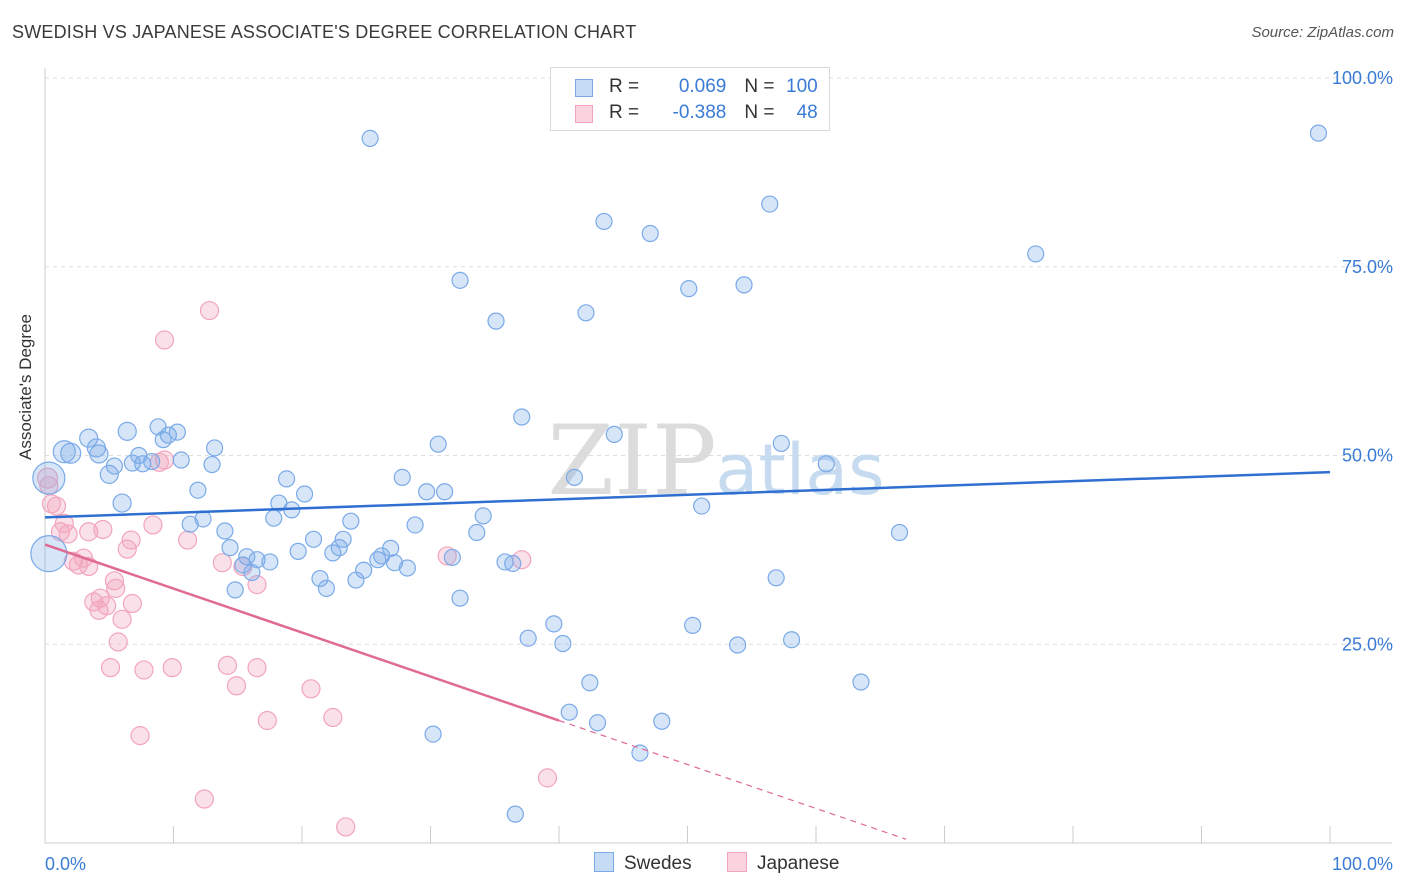 Image resolution: width=1406 pixels, height=892 pixels. I want to click on legend-r-label: R =, so click(627, 112).